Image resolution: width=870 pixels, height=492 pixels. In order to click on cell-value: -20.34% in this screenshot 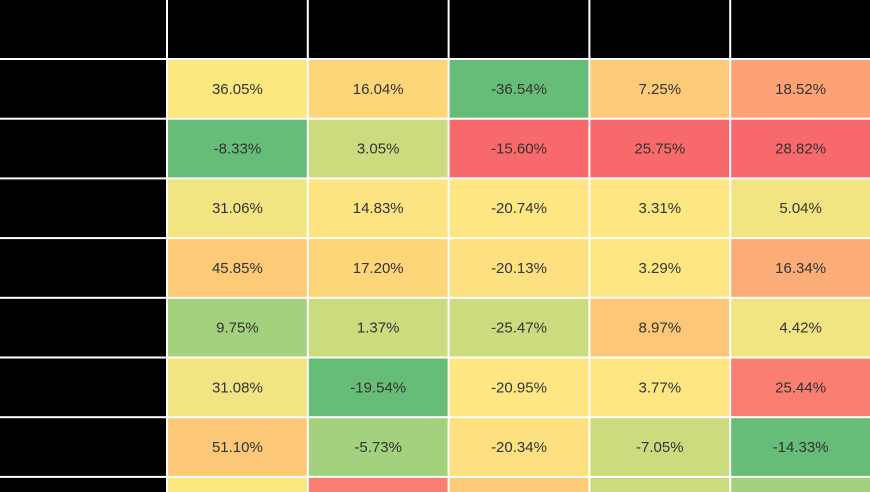, I will do `click(519, 447)`.